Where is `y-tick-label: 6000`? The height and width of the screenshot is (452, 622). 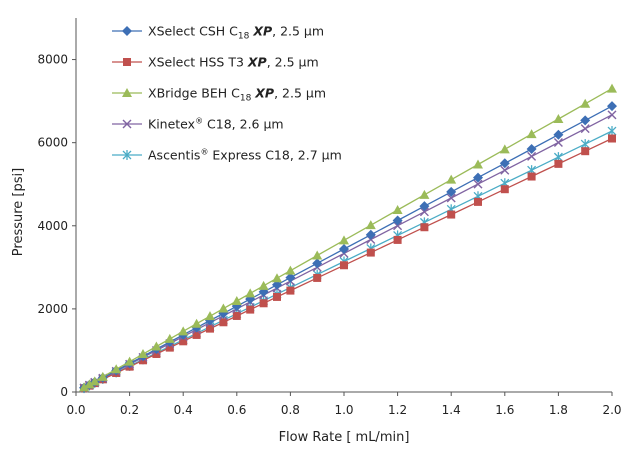
y-tick-label: 6000 is located at coordinates (52, 143).